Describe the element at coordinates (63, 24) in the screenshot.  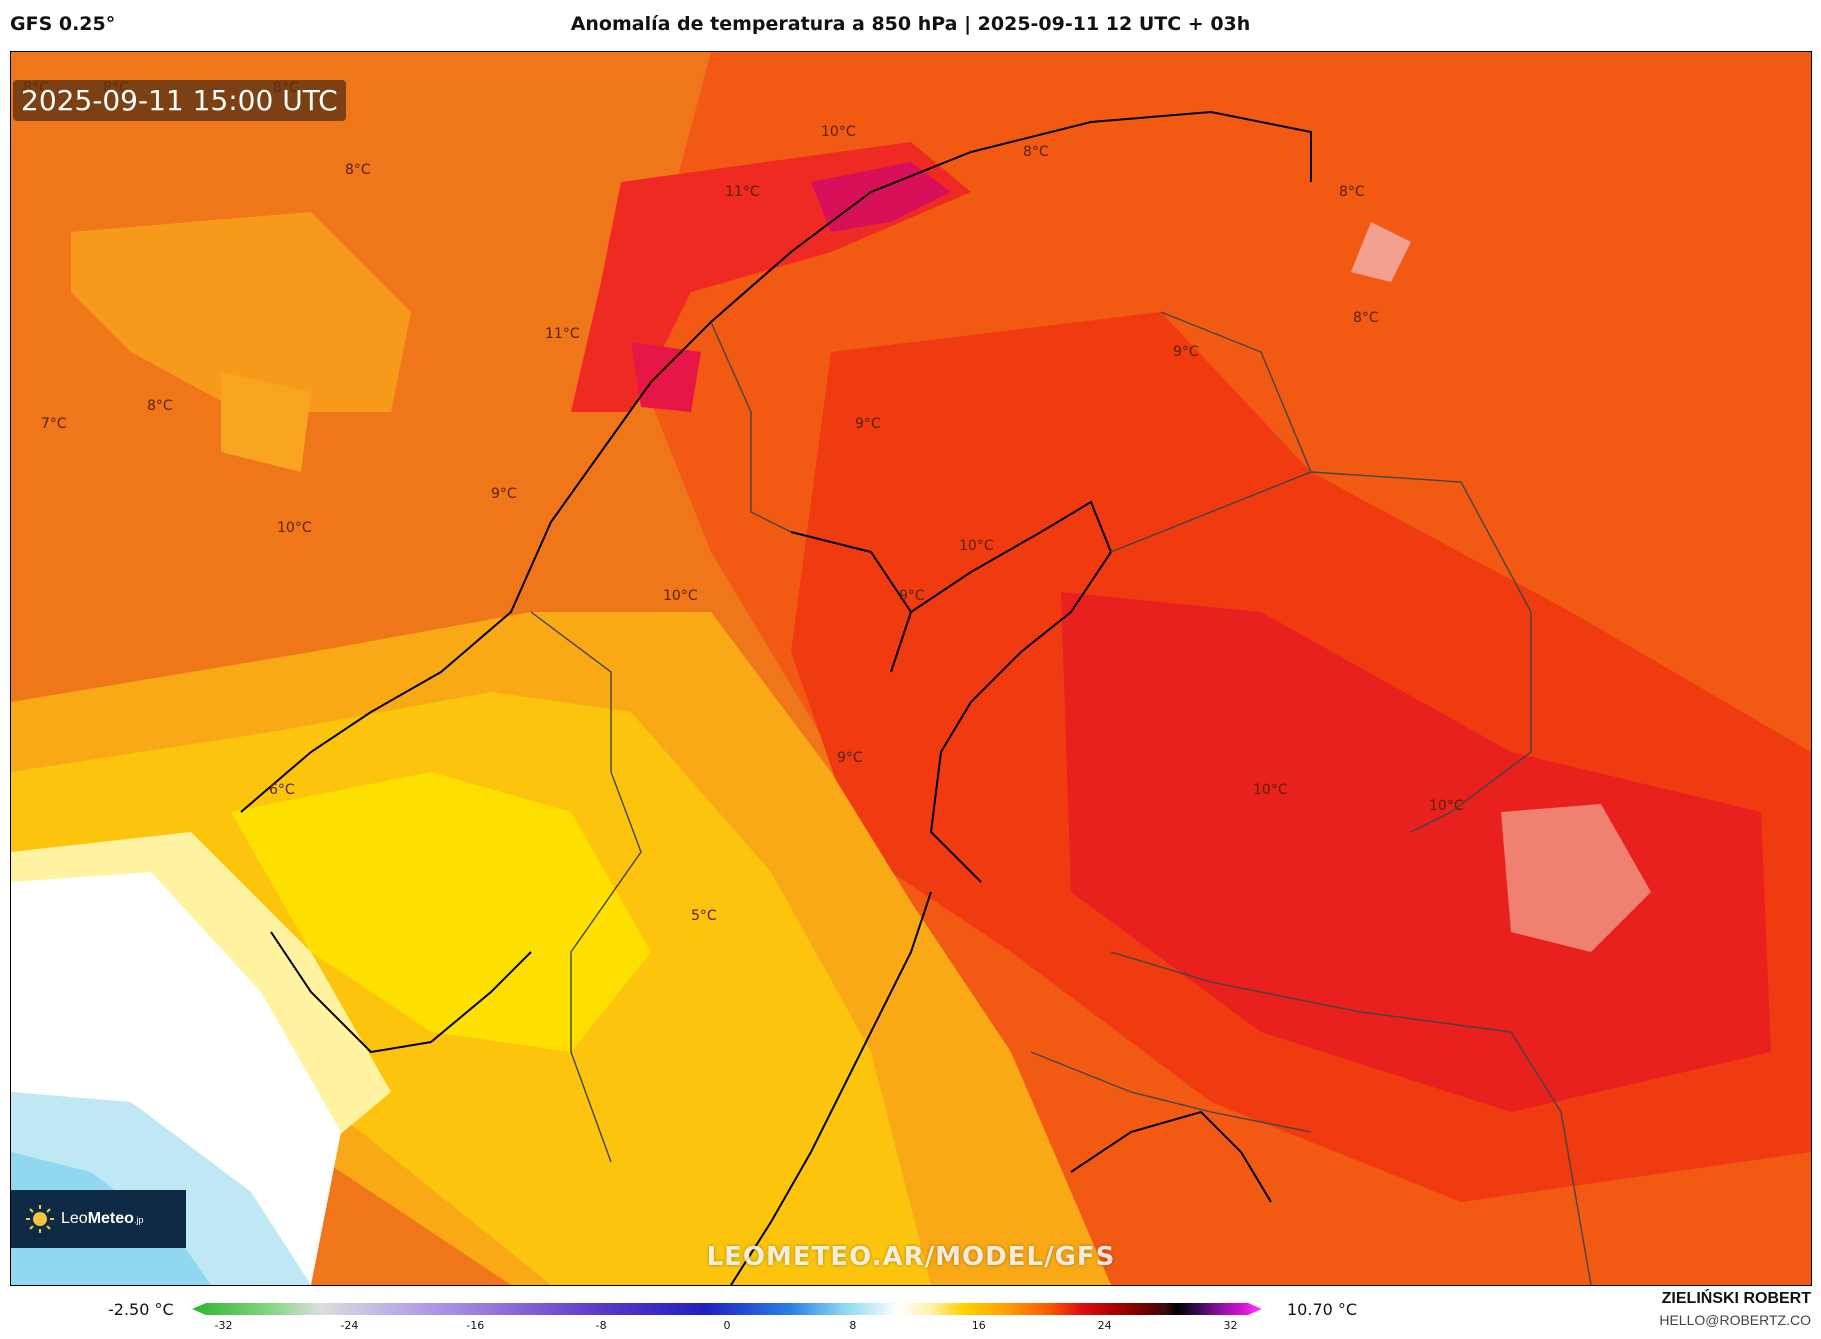
I see `model-label: GFS 0.25°` at that location.